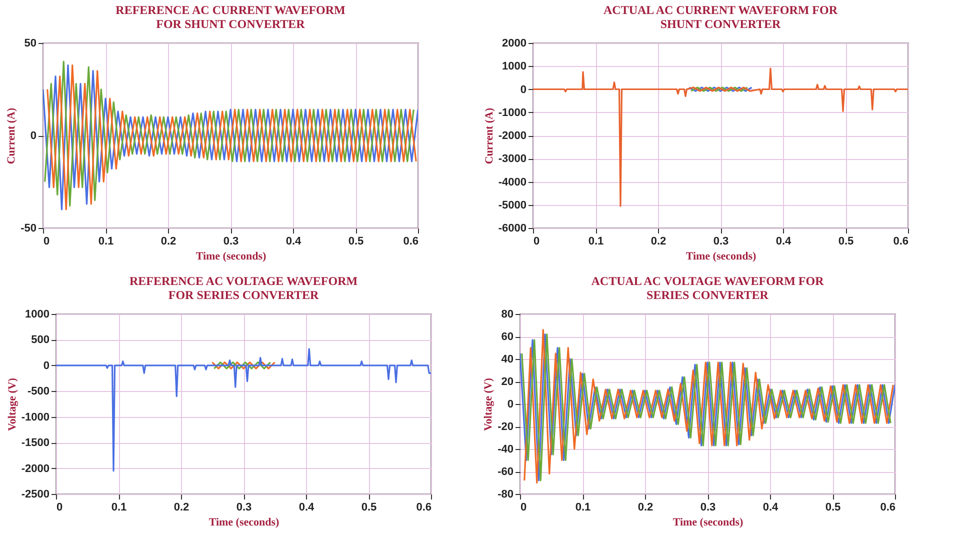  Describe the element at coordinates (506, 494) in the screenshot. I see `y-tick-label: -80` at that location.